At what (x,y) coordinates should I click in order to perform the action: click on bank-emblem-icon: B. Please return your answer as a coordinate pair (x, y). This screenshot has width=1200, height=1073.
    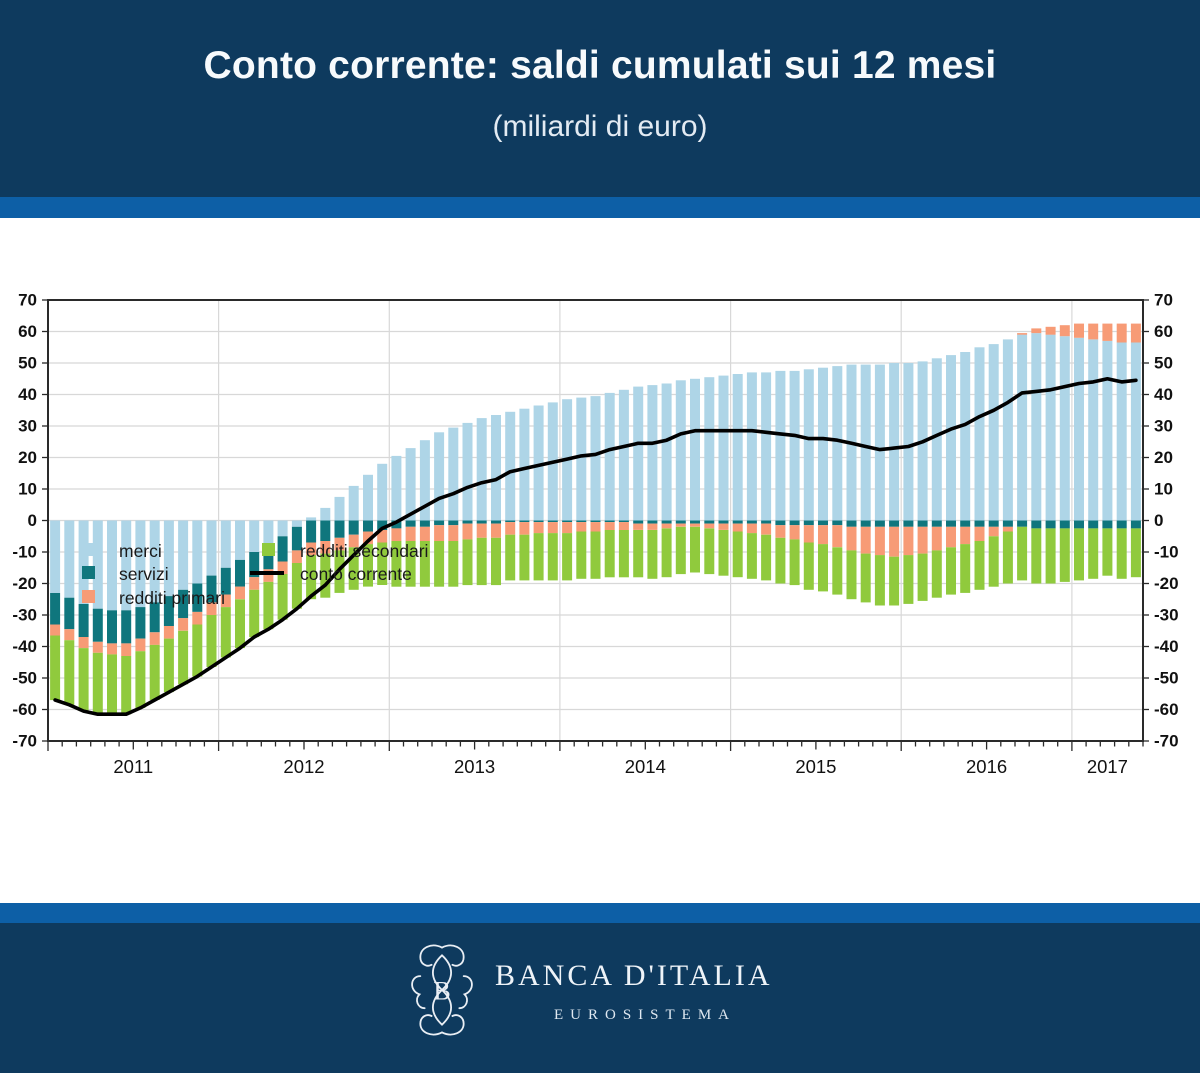
    Looking at the image, I should click on (442, 990).